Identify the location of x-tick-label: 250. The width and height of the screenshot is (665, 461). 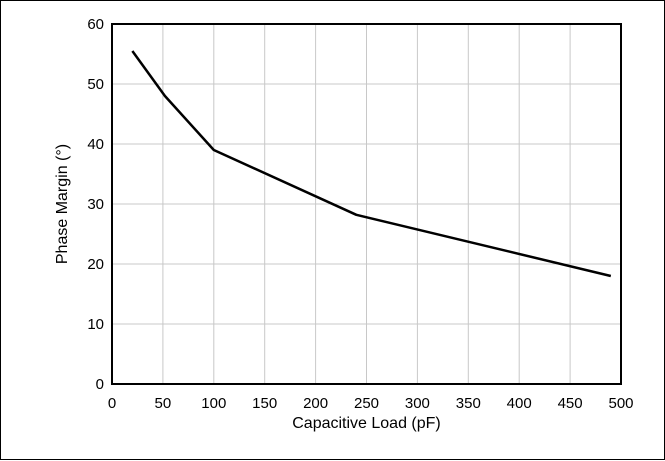
(366, 403).